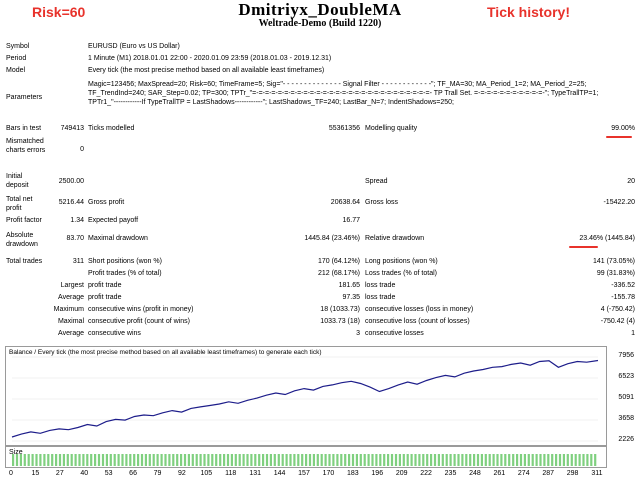  Describe the element at coordinates (417, 321) in the screenshot. I see `maxl-cl-label: consecutive loss (count of losses)` at that location.